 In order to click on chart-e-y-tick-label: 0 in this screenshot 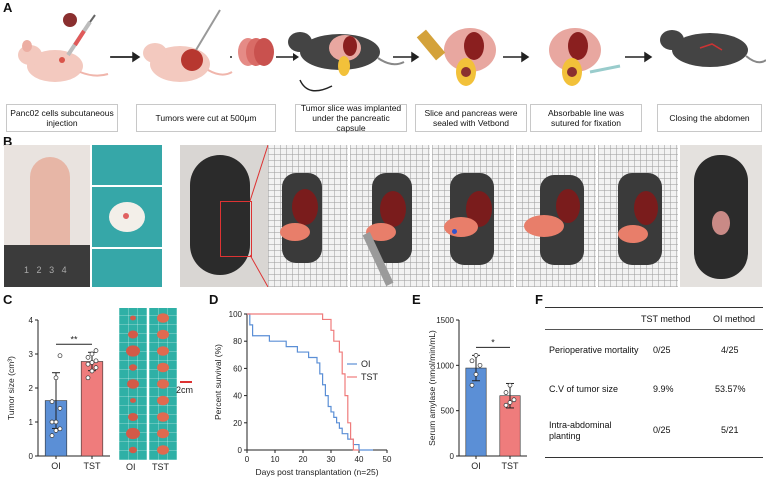, I will do `click(452, 456)`.